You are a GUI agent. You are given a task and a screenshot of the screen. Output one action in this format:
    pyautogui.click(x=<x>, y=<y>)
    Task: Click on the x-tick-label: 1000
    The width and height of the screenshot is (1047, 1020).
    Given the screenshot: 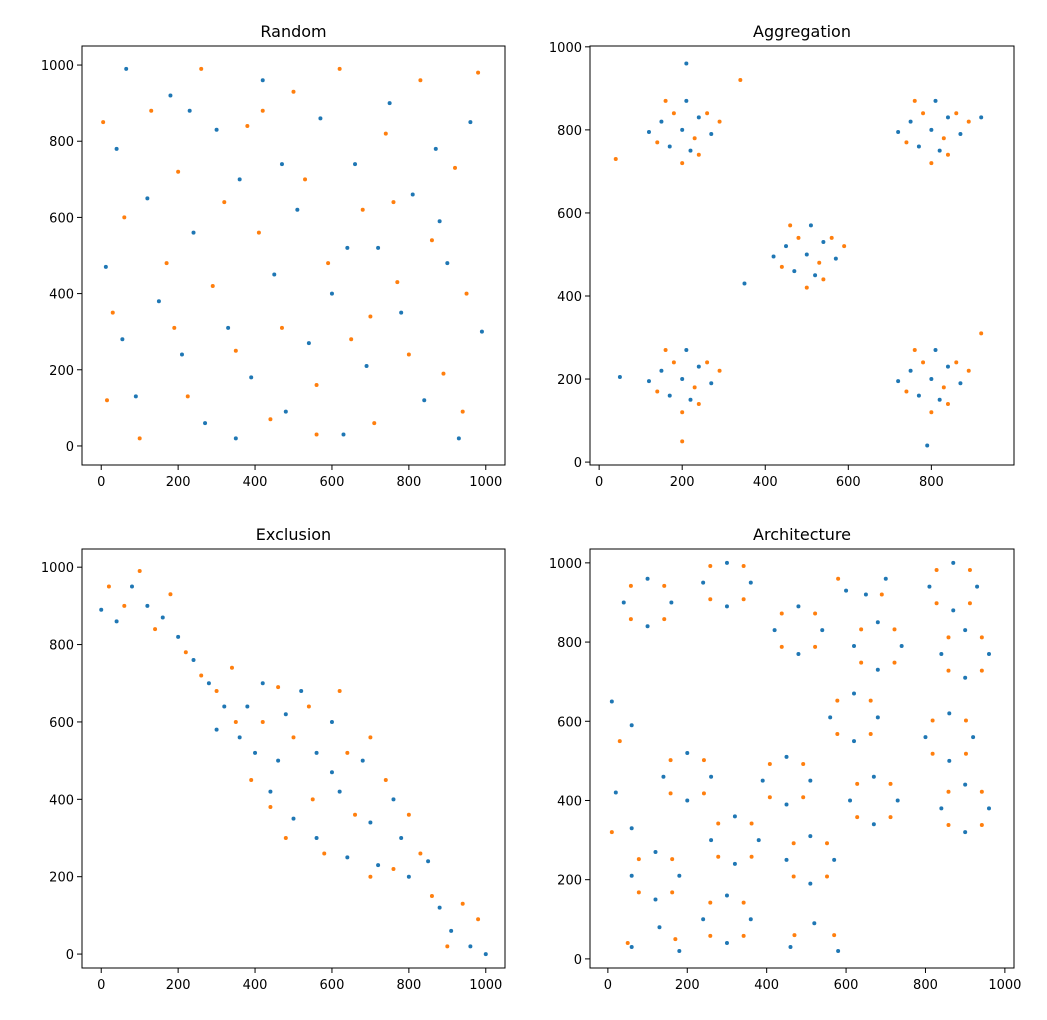 What is the action you would take?
    pyautogui.click(x=1004, y=985)
    